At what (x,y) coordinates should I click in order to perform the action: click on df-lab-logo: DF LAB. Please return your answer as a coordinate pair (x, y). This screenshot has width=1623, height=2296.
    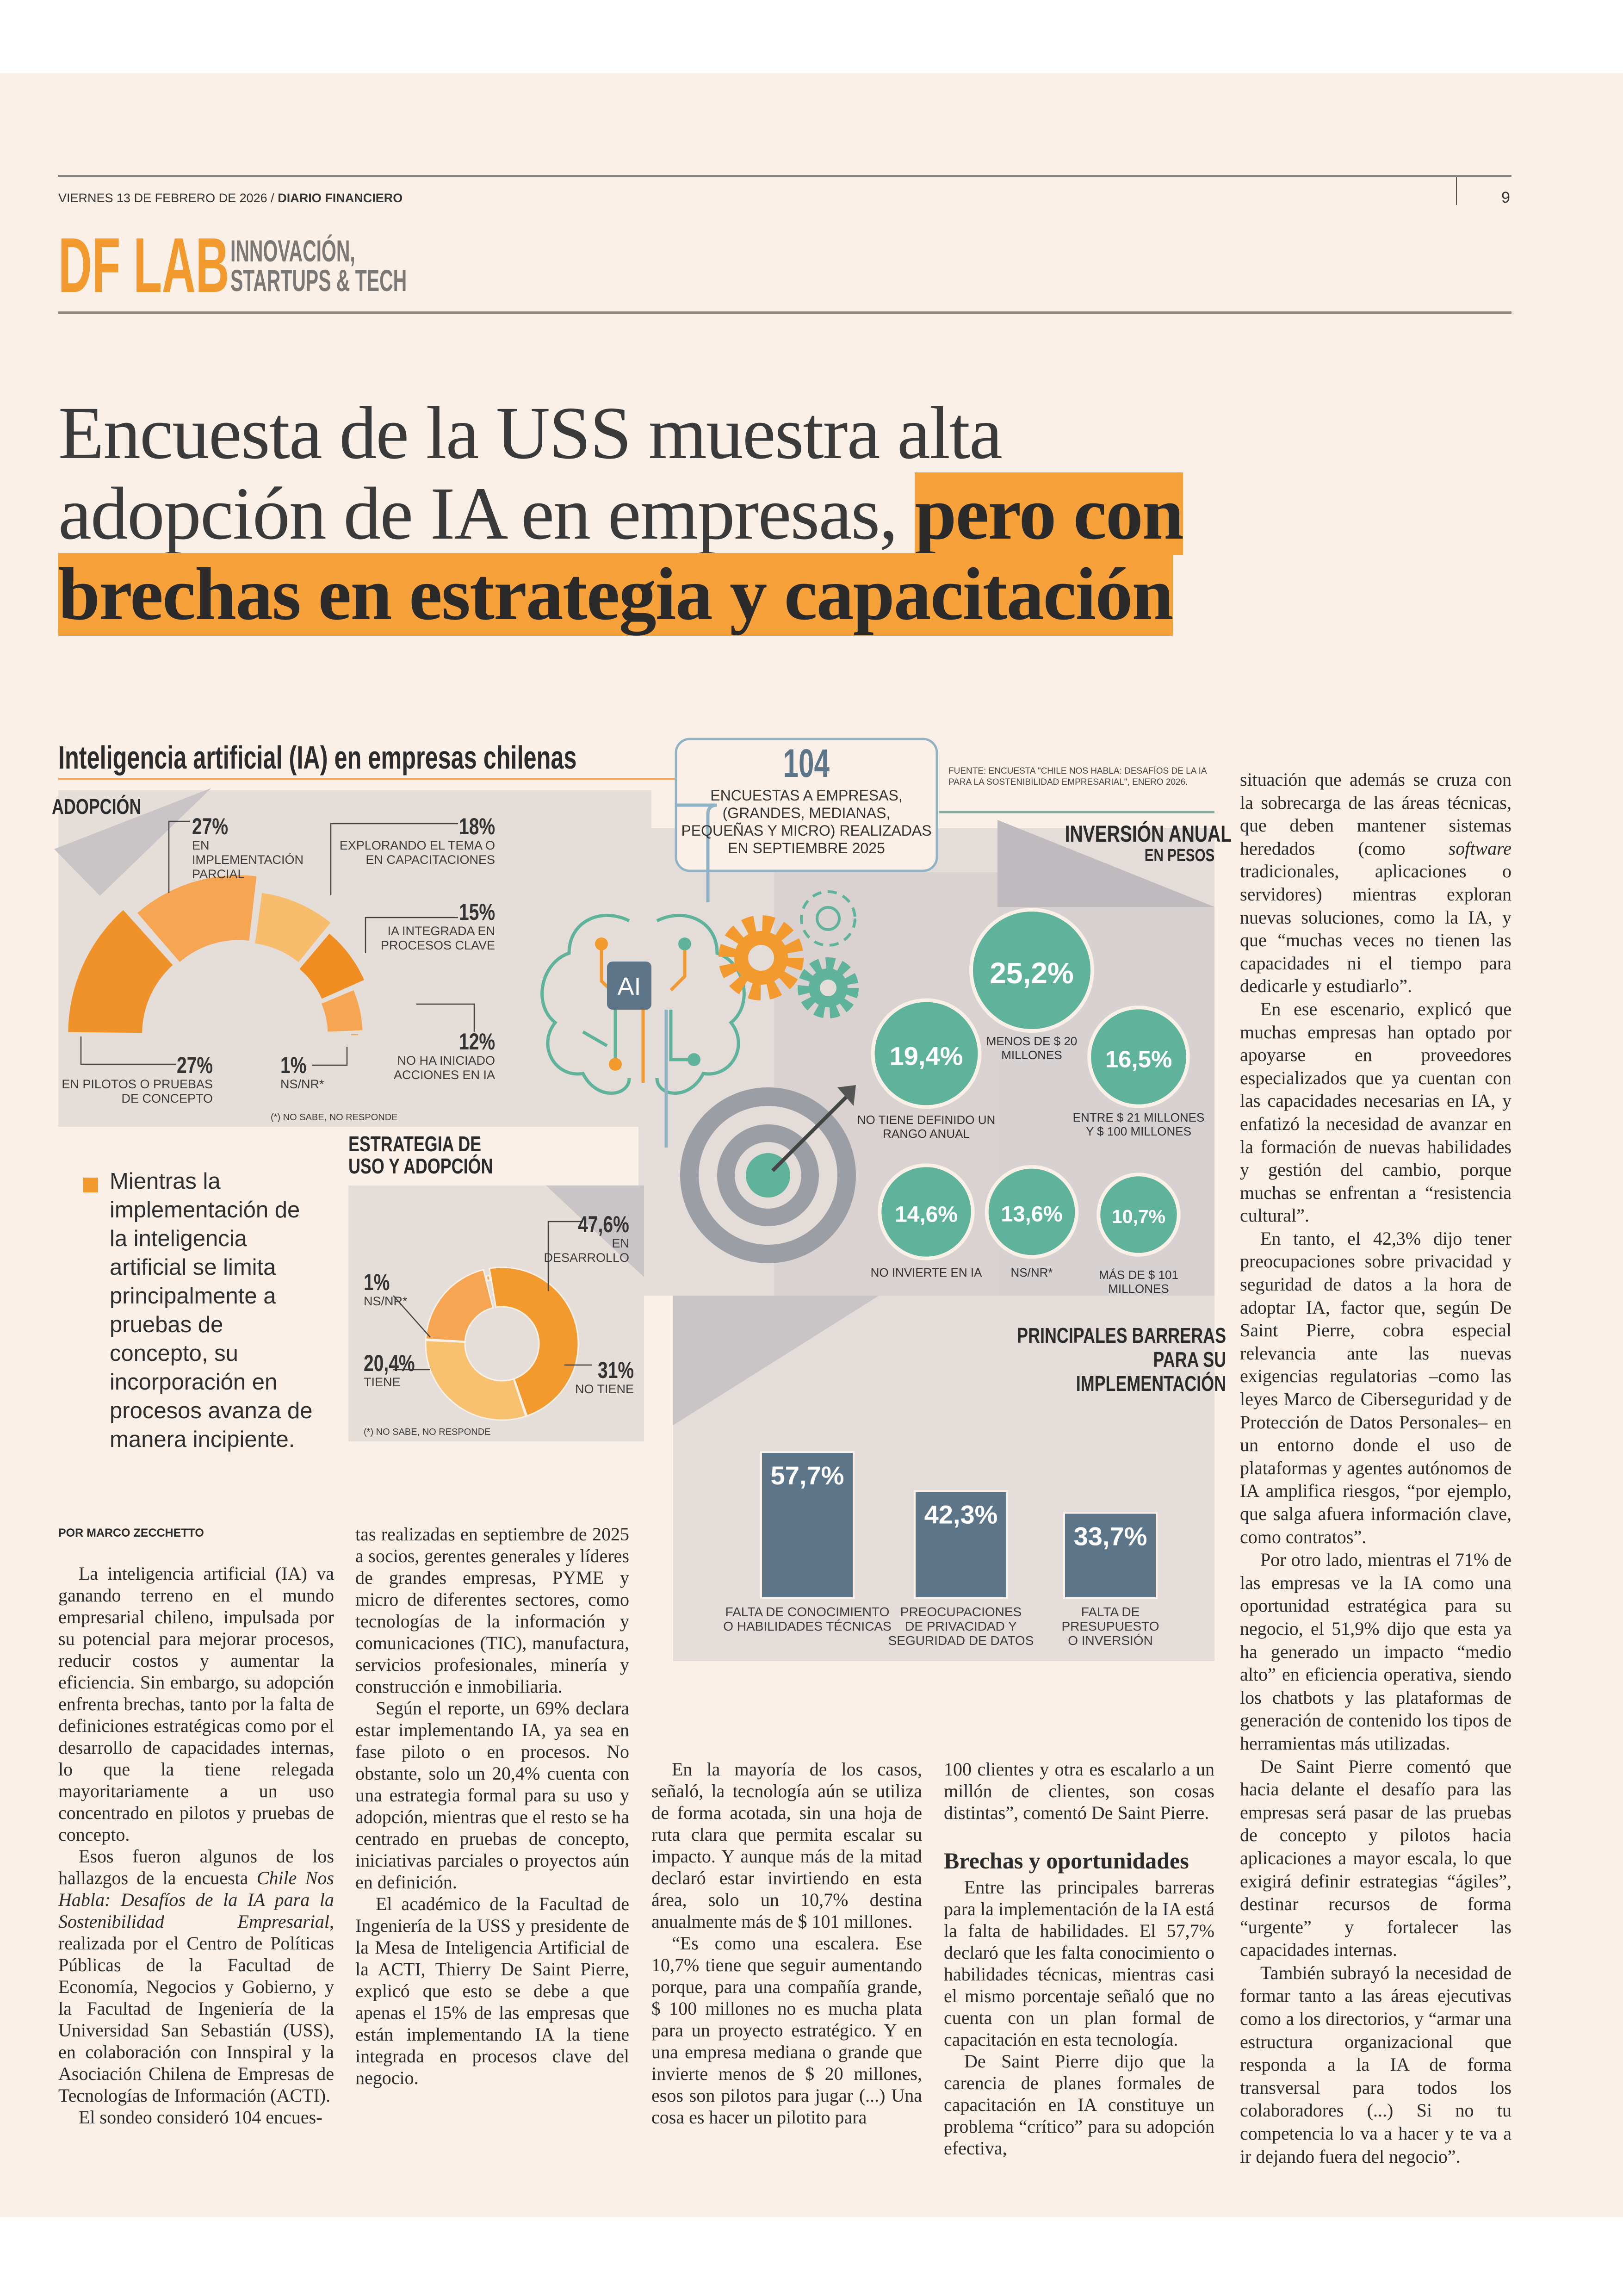
    Looking at the image, I should click on (143, 265).